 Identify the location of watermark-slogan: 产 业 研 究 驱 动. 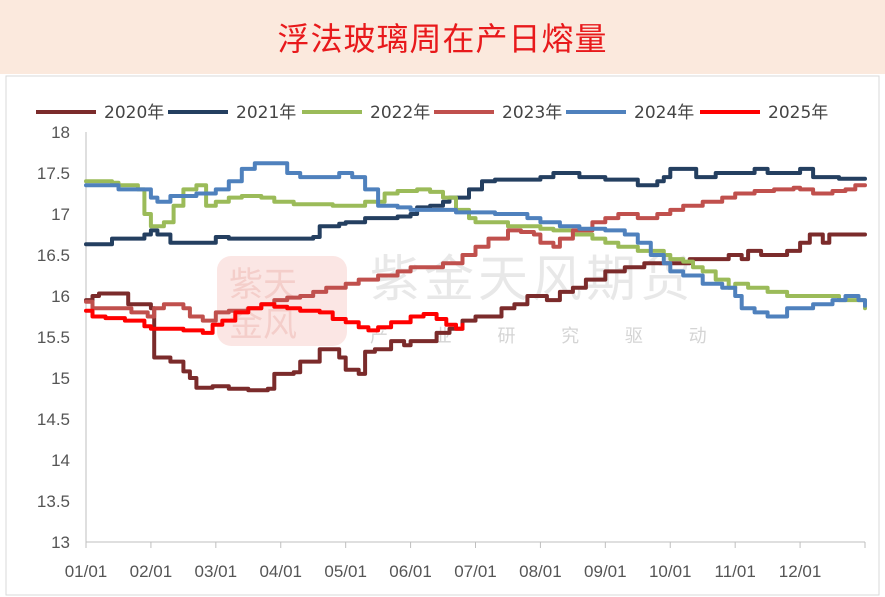
(548, 336).